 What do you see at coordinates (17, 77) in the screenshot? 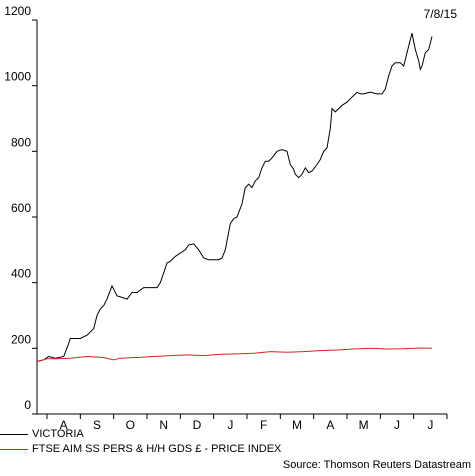
I see `y-tick-label: 1000` at bounding box center [17, 77].